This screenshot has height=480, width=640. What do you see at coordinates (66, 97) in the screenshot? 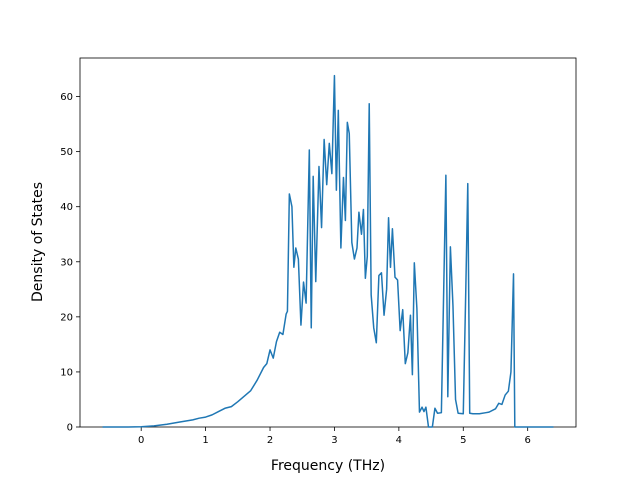
I see `y-tick-label: 60` at bounding box center [66, 97].